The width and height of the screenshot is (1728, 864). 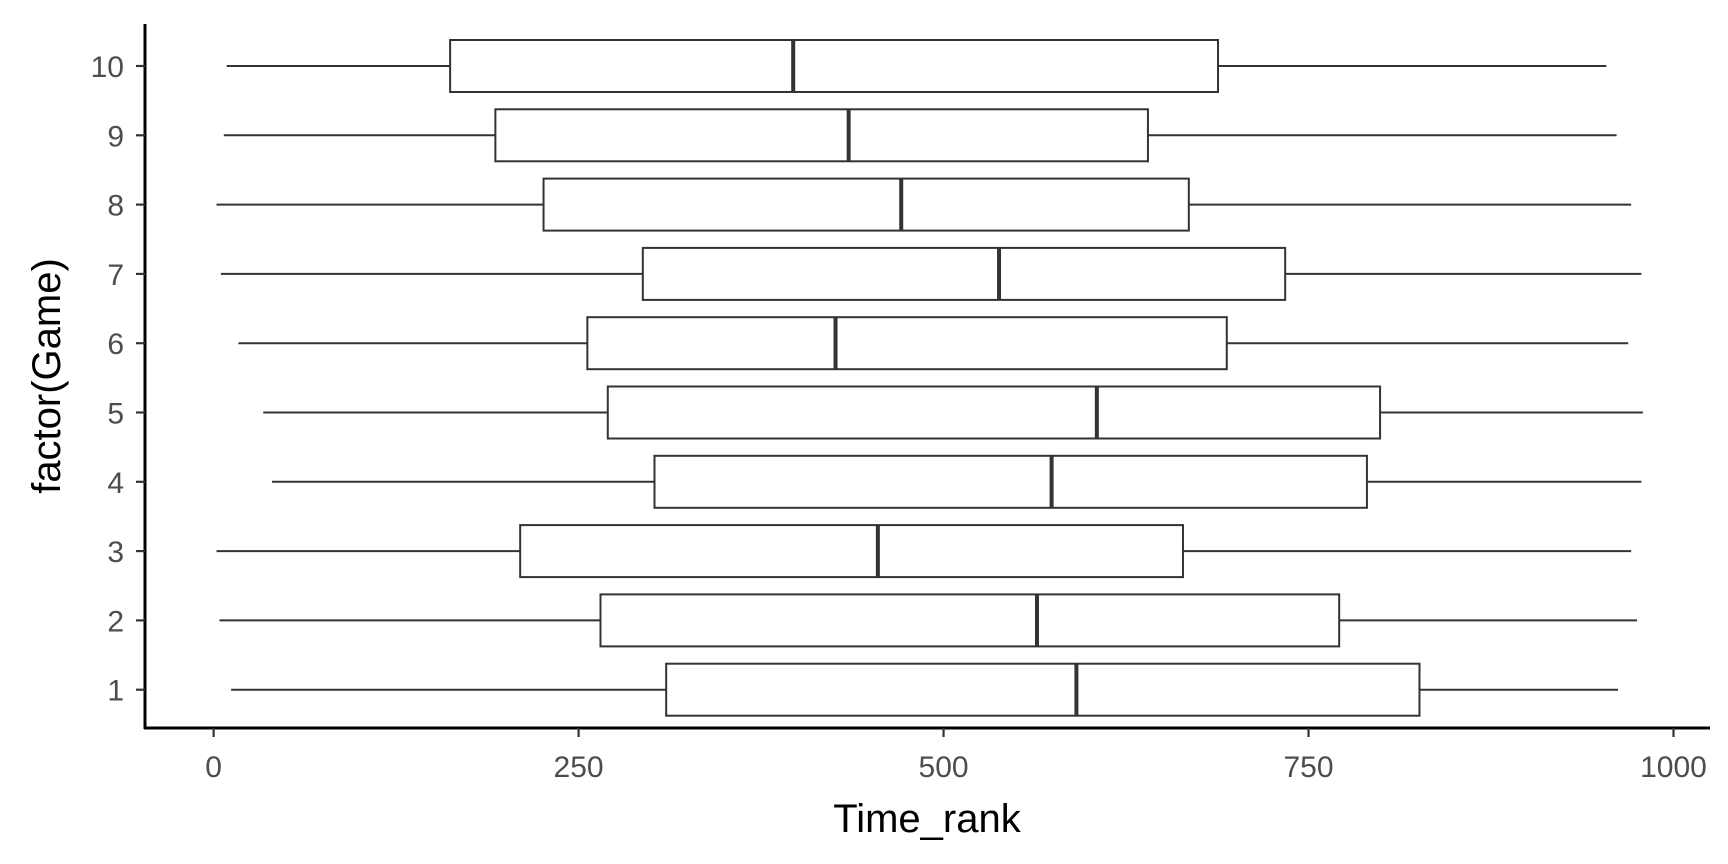 What do you see at coordinates (118, 379) in the screenshot?
I see `y-axis-ticks: 1 2 3 4 5 6 7 8 9 10` at bounding box center [118, 379].